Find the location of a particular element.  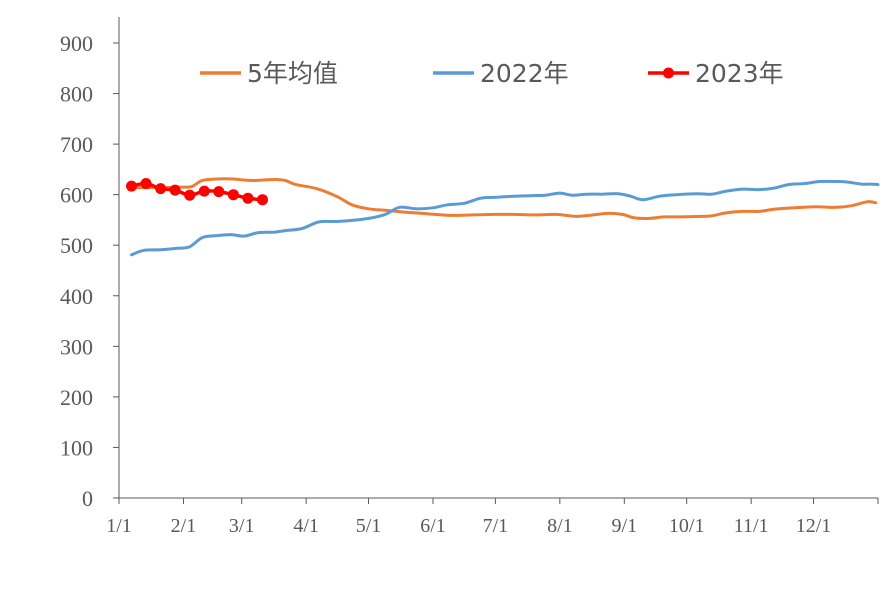

x-tick-label: 11/1 is located at coordinates (751, 526).